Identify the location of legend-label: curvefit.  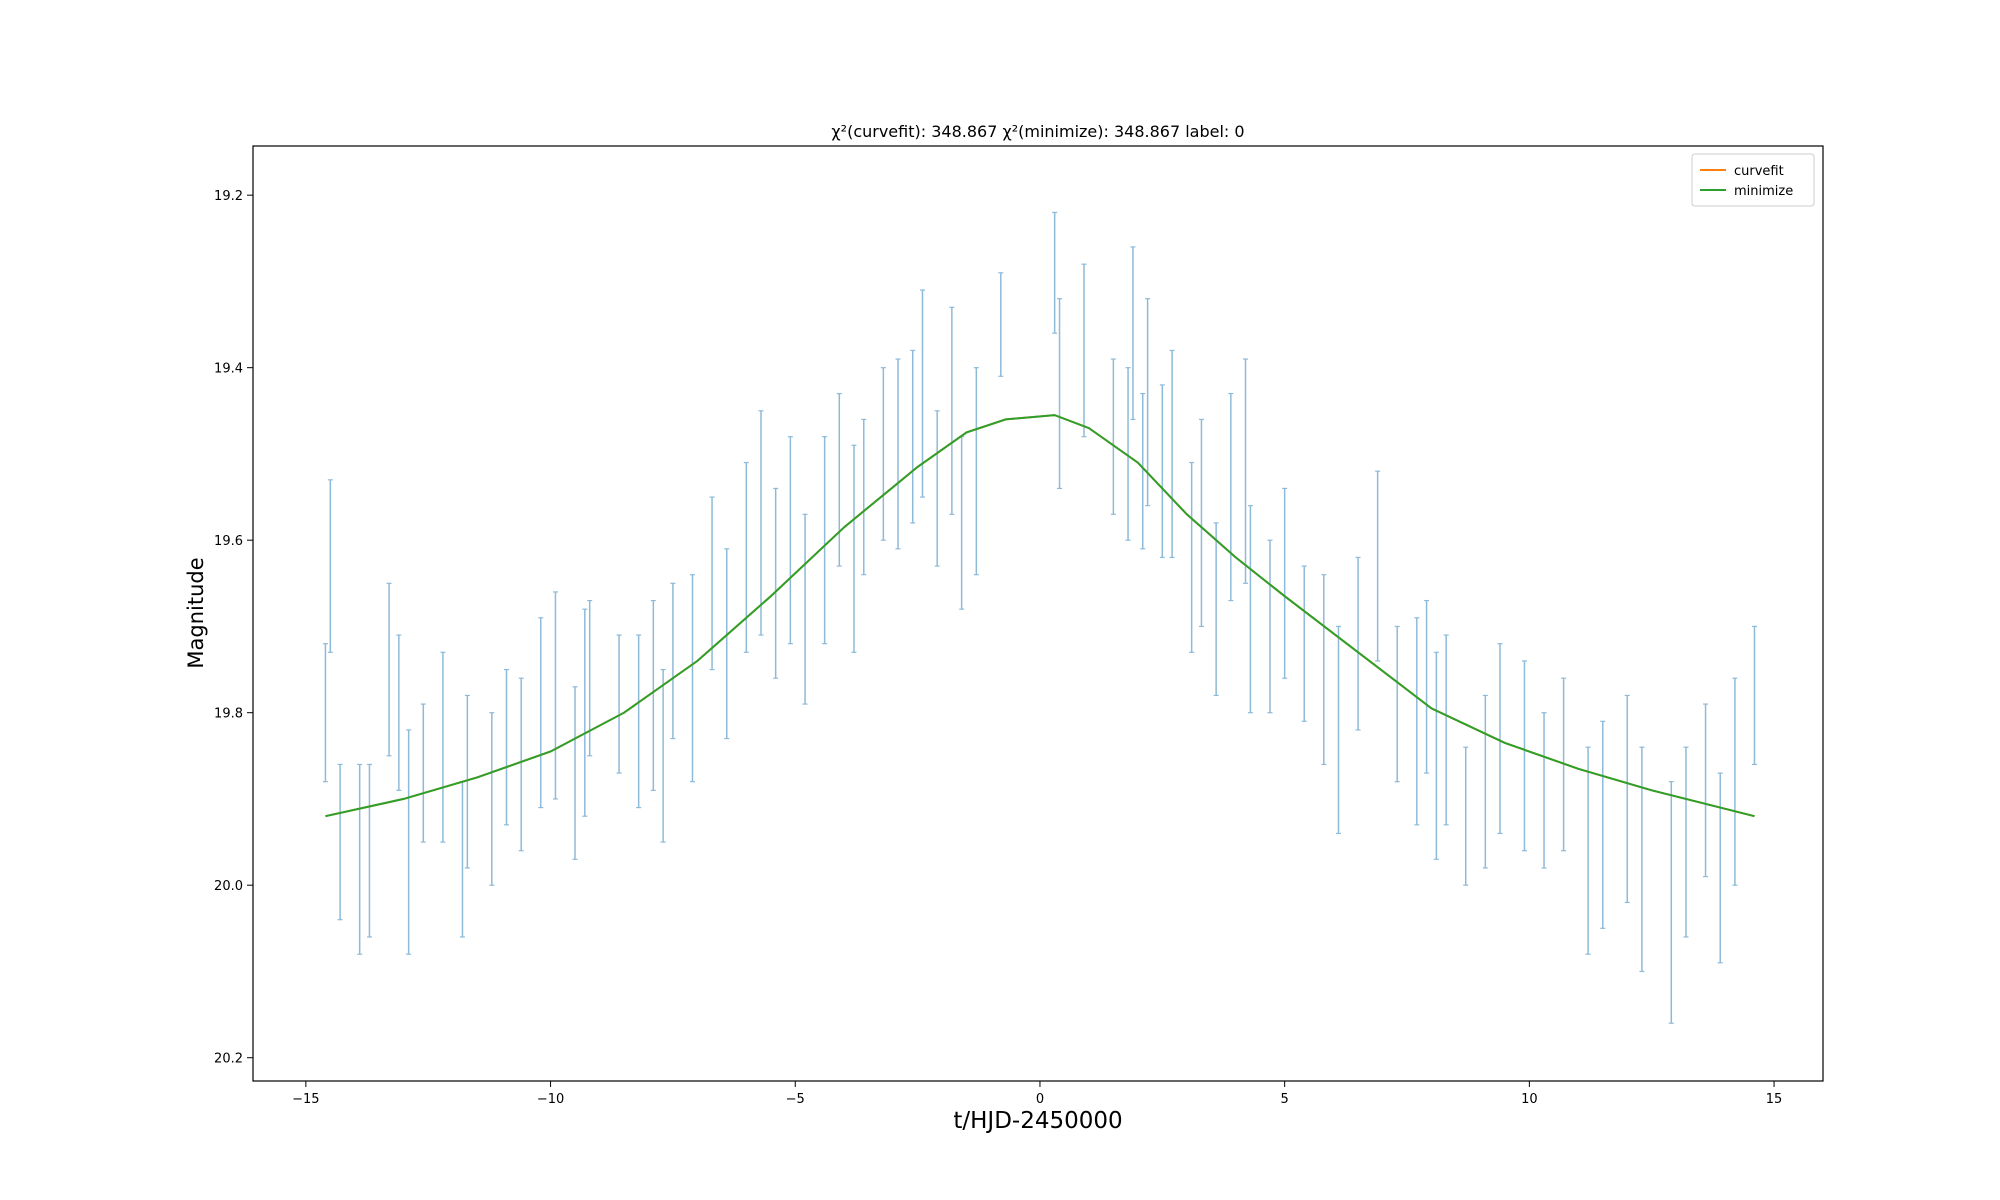
(1759, 171).